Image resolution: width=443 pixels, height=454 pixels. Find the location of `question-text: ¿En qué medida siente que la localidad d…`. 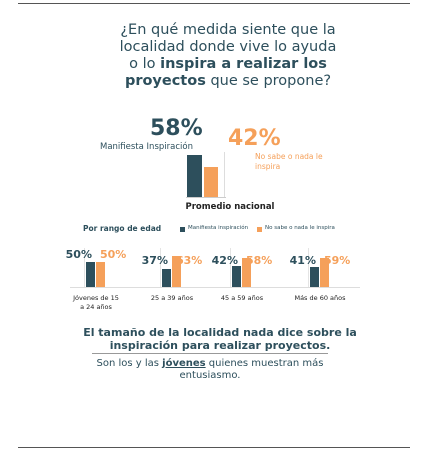

question-text: ¿En qué medida siente que la localidad d… is located at coordinates (228, 47).